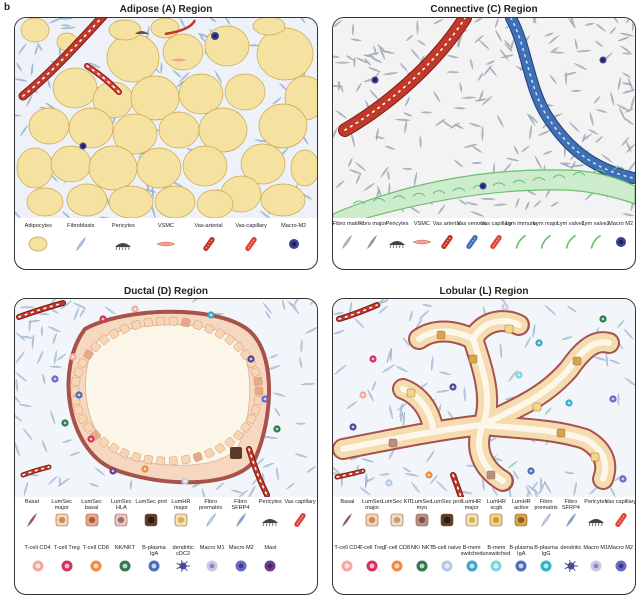 This screenshot has width=644, height=596. Describe the element at coordinates (471, 224) in the screenshot. I see `legend-label: Vas venous` at that location.